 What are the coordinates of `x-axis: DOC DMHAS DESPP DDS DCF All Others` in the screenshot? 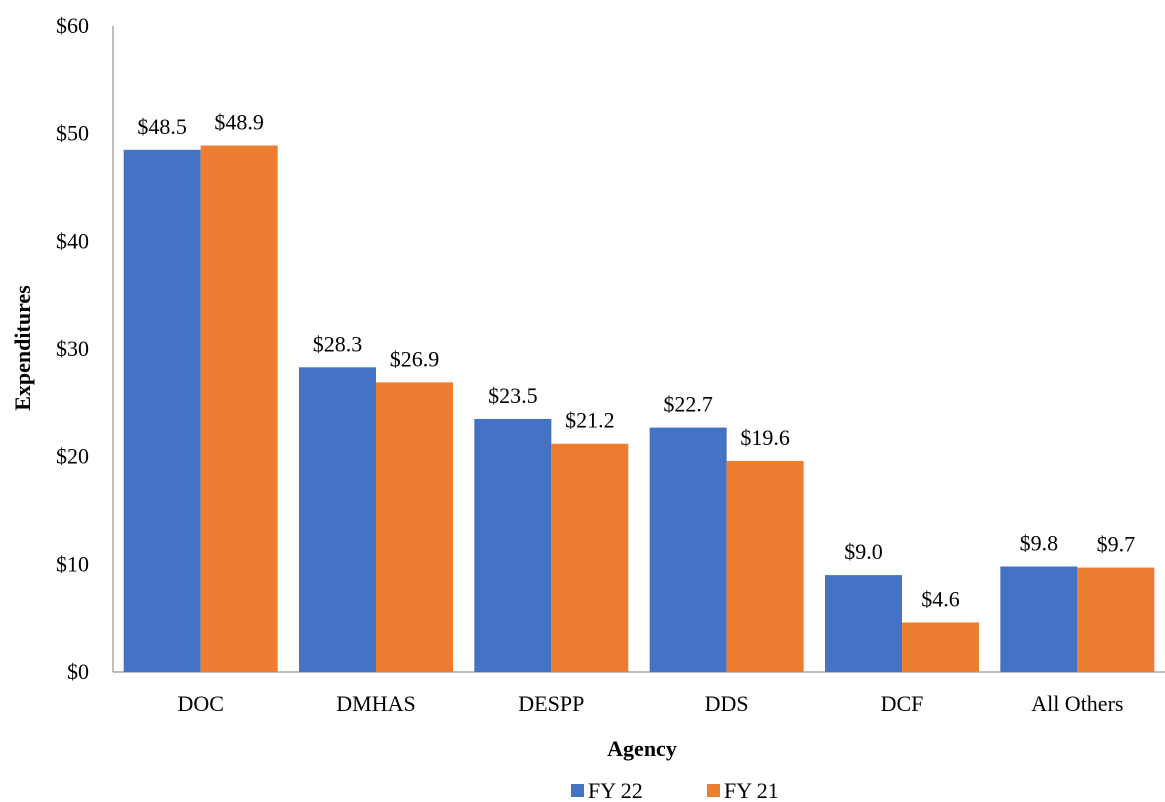 It's located at (639, 693).